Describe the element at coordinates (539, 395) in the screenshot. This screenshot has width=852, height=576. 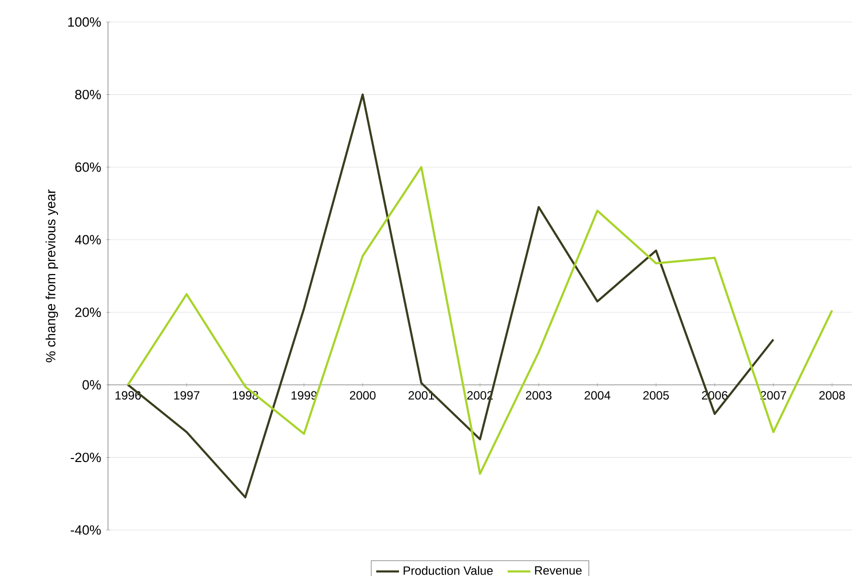
I see `x-tick-label: 2003` at that location.